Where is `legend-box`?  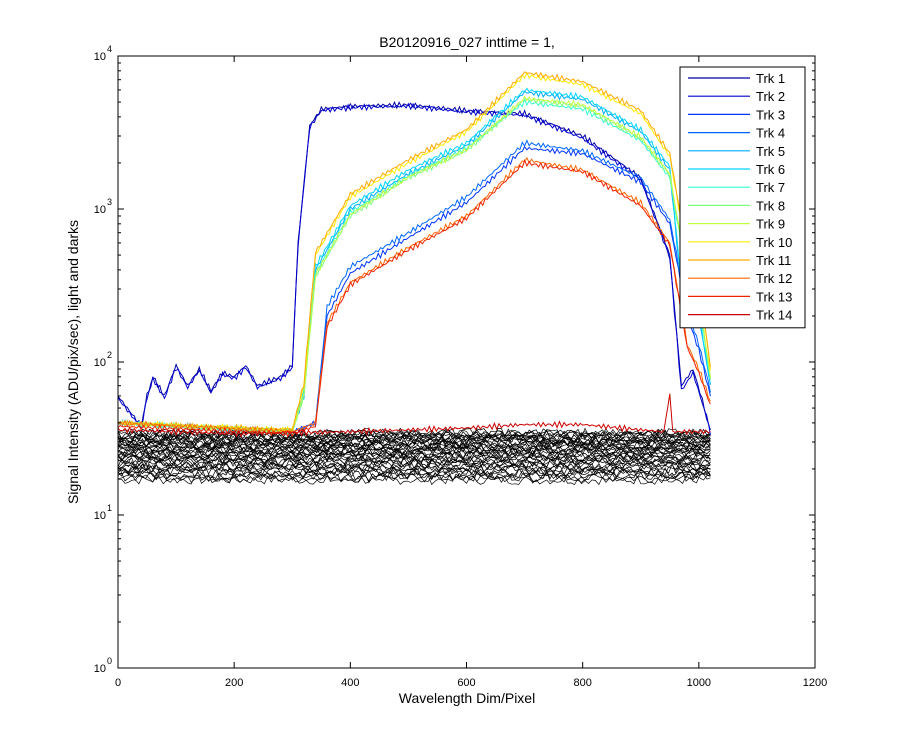 legend-box is located at coordinates (742, 197).